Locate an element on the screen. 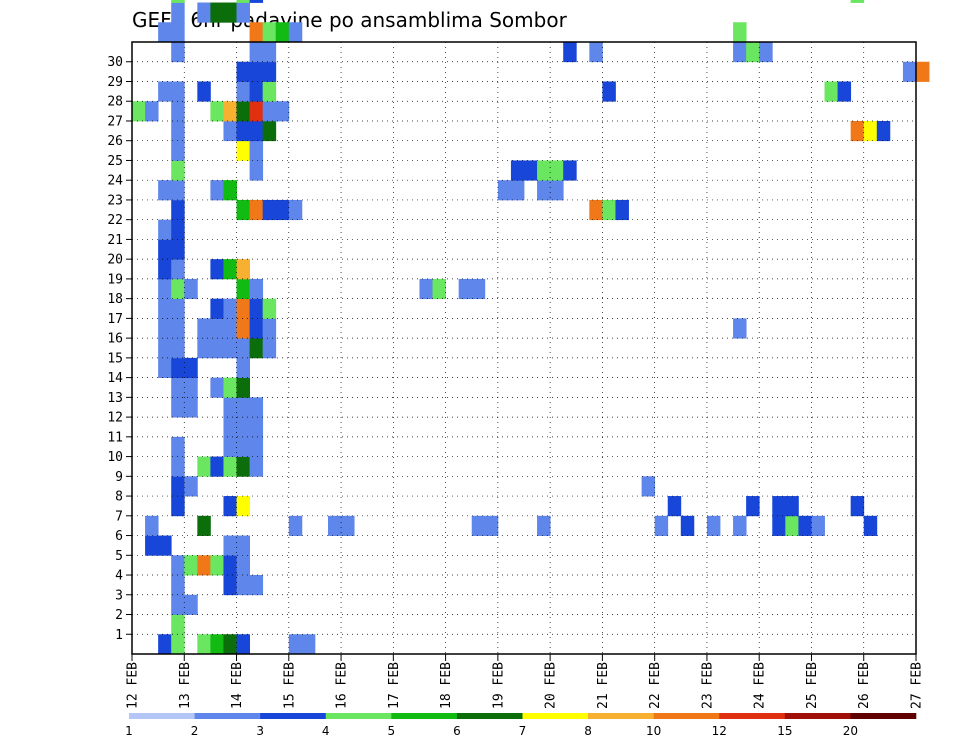 This screenshot has height=742, width=960. y-tick-label: 10 is located at coordinates (115, 457).